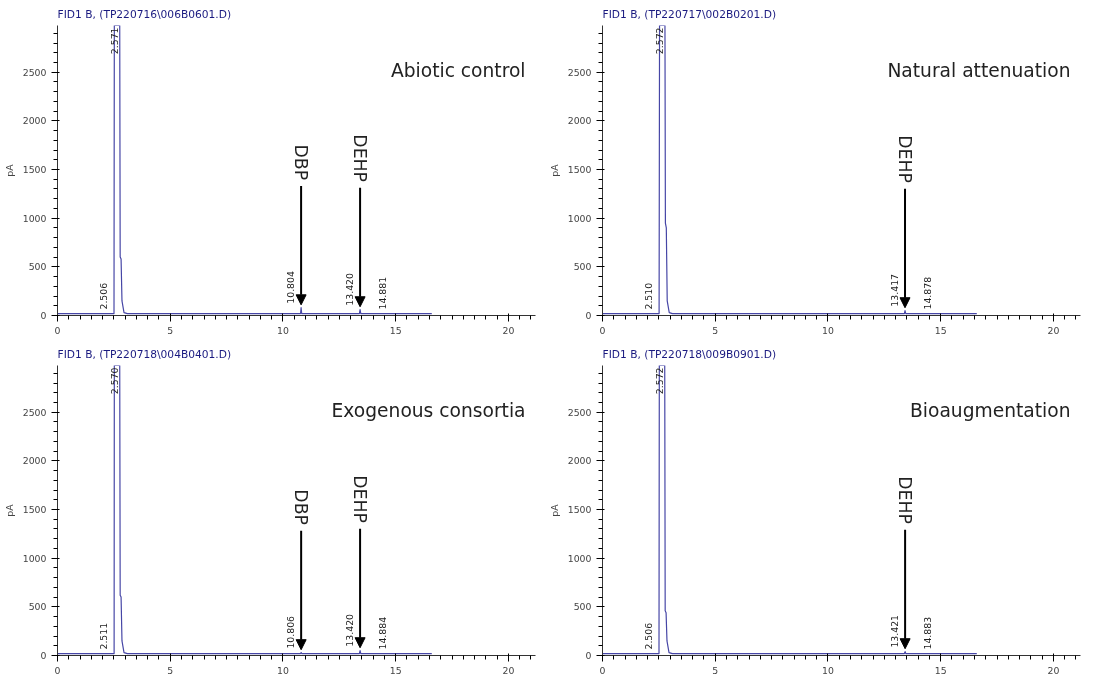  I want to click on chart-subtitle: FID1 B, (TP220716\006B0601.D), so click(144, 14).